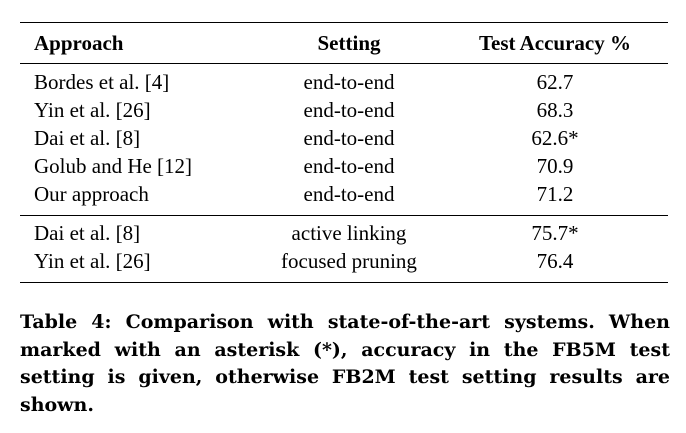 Image resolution: width=686 pixels, height=433 pixels. I want to click on group-separator-rule, so click(344, 216).